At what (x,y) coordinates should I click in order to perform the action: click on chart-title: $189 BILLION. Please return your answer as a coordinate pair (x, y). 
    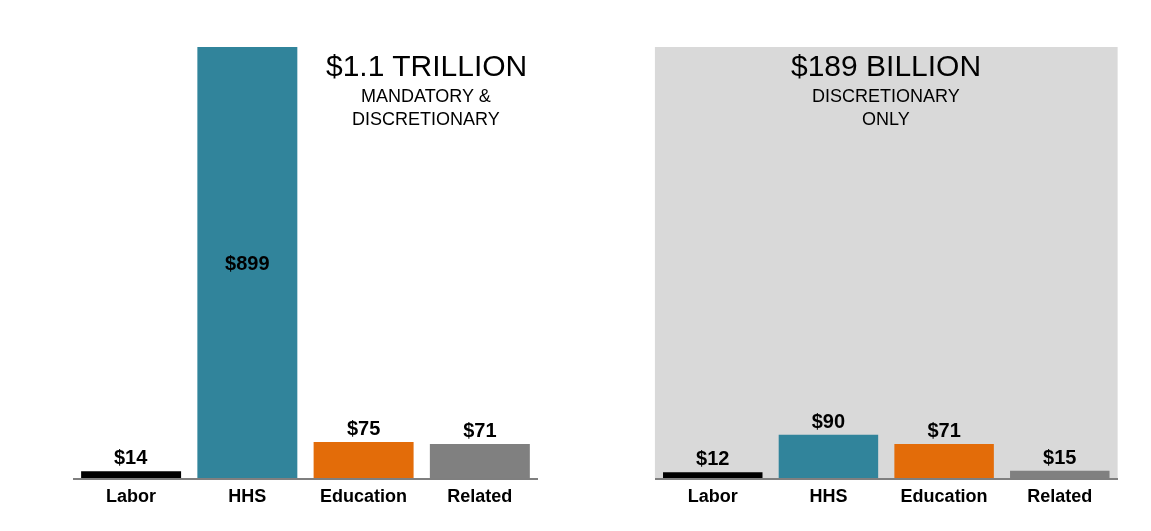
    Looking at the image, I should click on (886, 65).